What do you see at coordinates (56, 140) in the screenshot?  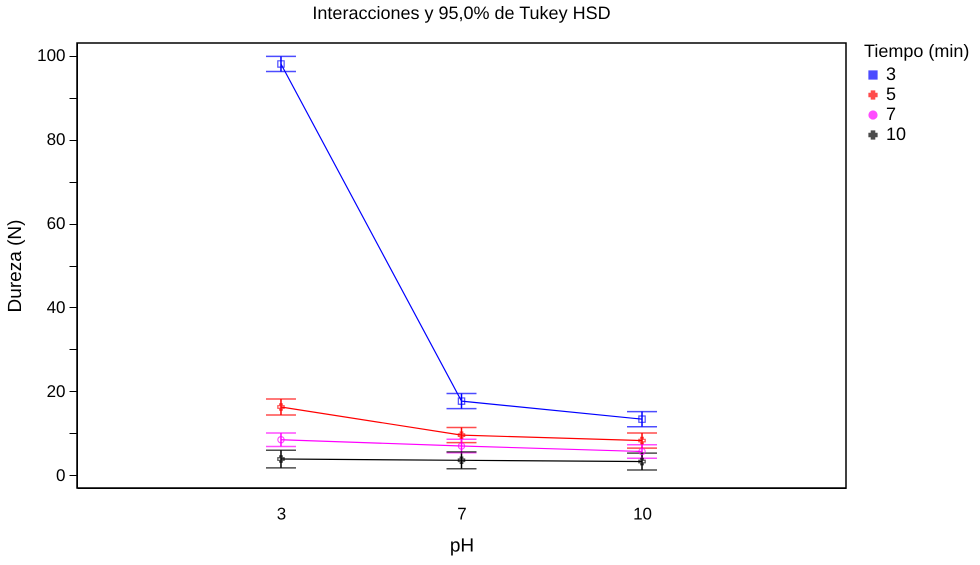 I see `y-tick-label: 80` at bounding box center [56, 140].